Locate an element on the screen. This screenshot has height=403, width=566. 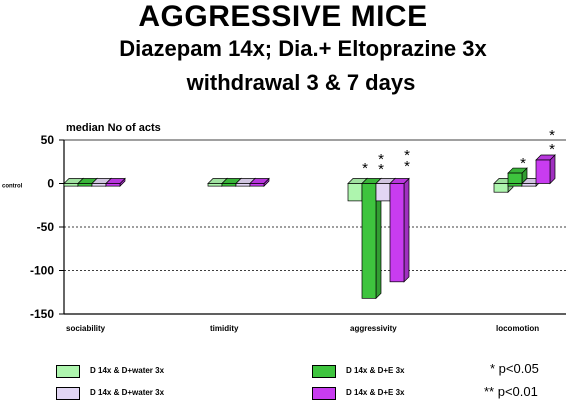
chart-subtitle-line1: Diazepam 14x; Dia.+ Eltoprazine 3x is located at coordinates (303, 48).